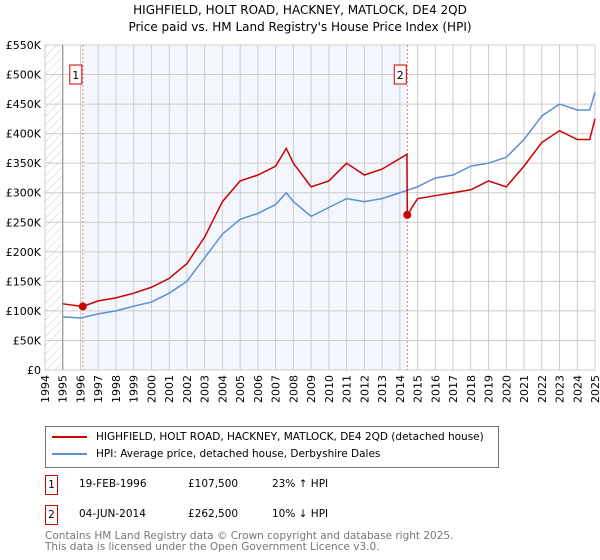 The height and width of the screenshot is (560, 600). What do you see at coordinates (24, 222) in the screenshot?
I see `y-tick-label: £250K` at bounding box center [24, 222].